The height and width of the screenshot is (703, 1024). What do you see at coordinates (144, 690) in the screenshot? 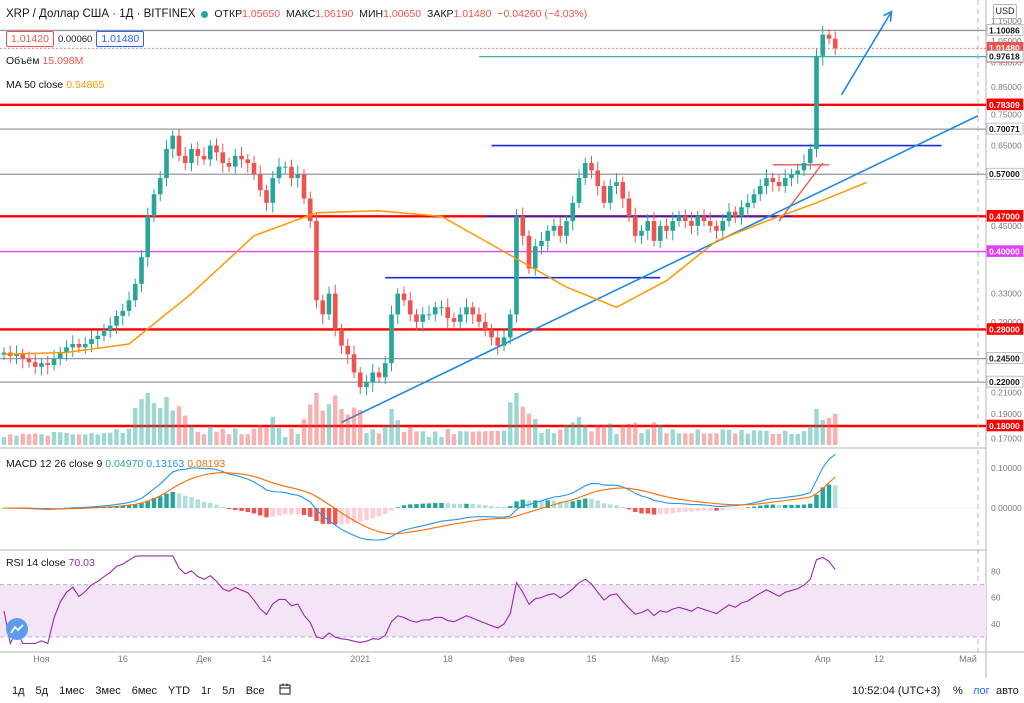
I see `timeframe-6m: 6мес` at bounding box center [144, 690].